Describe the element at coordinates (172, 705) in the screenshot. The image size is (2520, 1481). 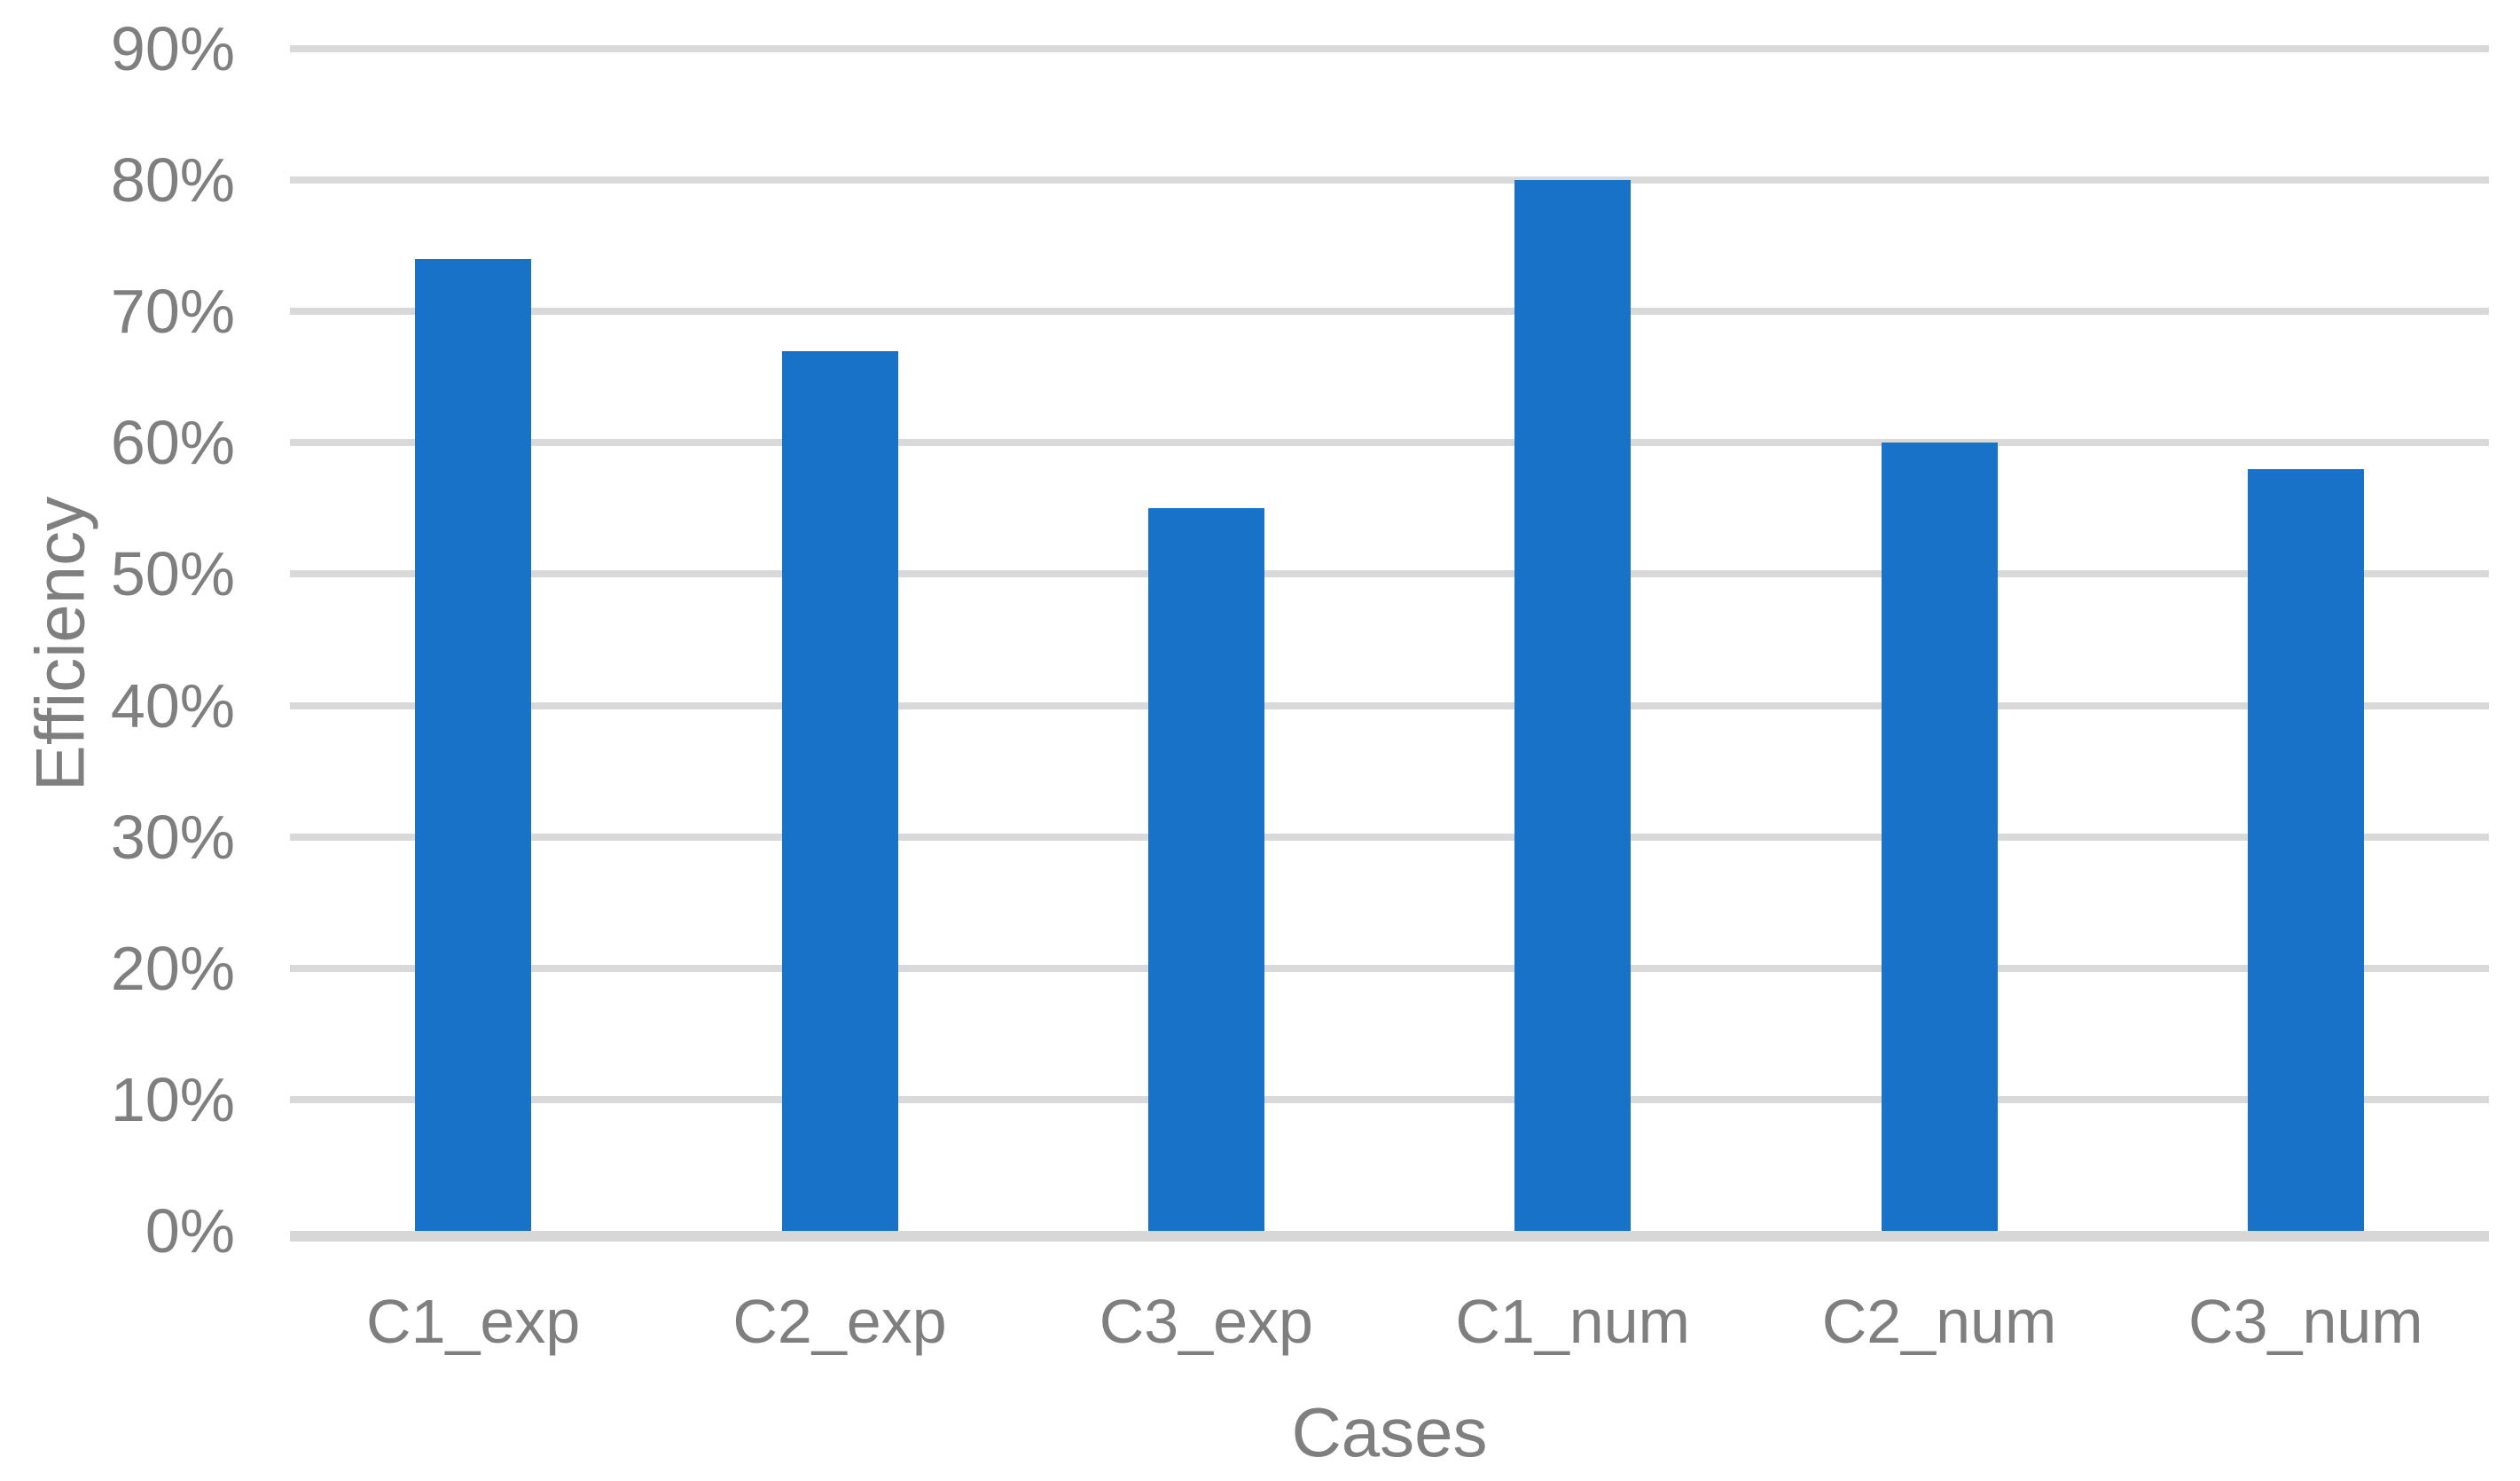
I see `y-tick-label: 40%` at that location.